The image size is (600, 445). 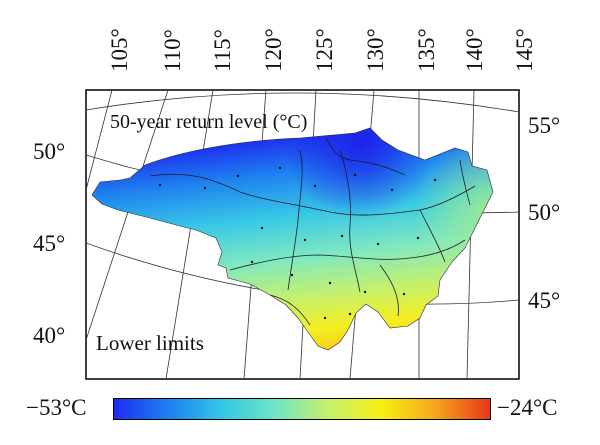 What do you see at coordinates (208, 122) in the screenshot?
I see `map-title: 50-year return level (°C)` at bounding box center [208, 122].